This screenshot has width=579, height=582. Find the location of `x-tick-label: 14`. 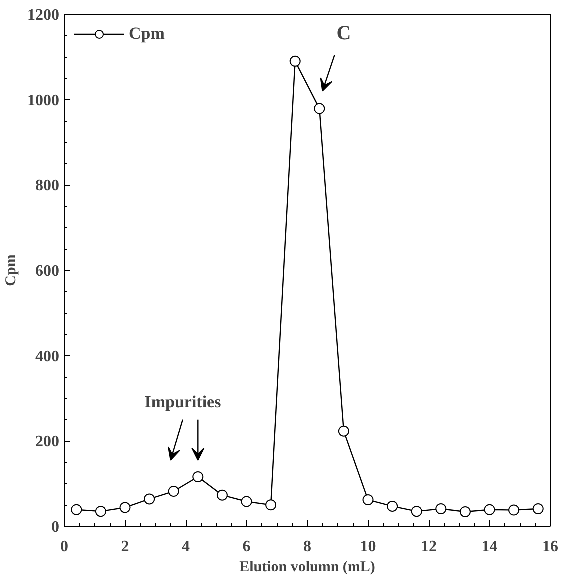

x-tick-label: 14 is located at coordinates (490, 547).